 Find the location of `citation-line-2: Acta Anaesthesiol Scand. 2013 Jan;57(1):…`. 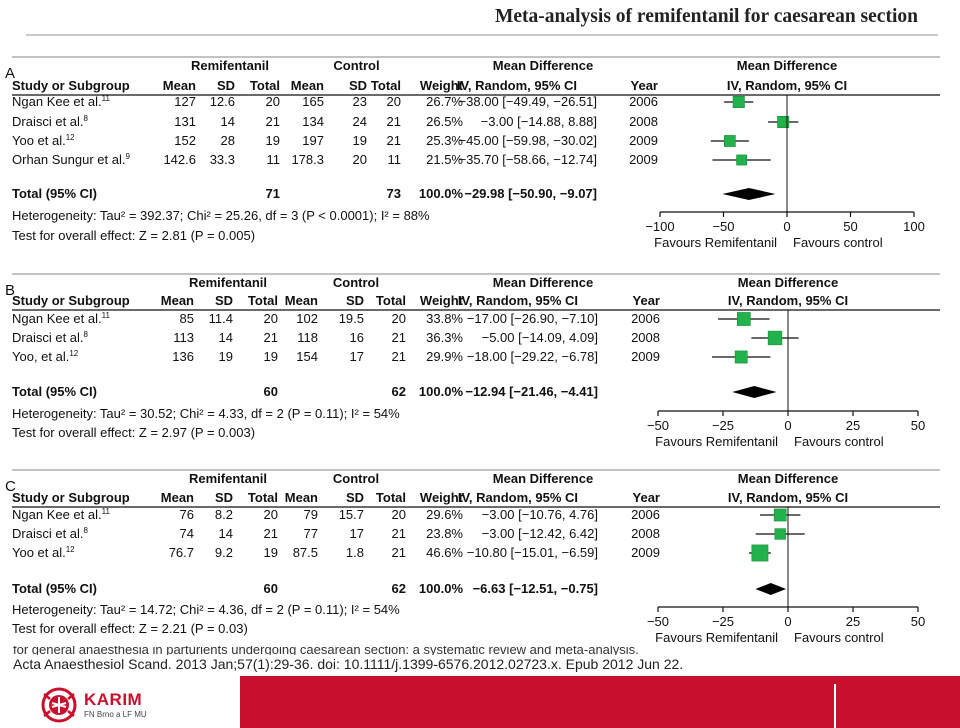

citation-line-2: Acta Anaesthesiol Scand. 2013 Jan;57(1):… is located at coordinates (348, 664).